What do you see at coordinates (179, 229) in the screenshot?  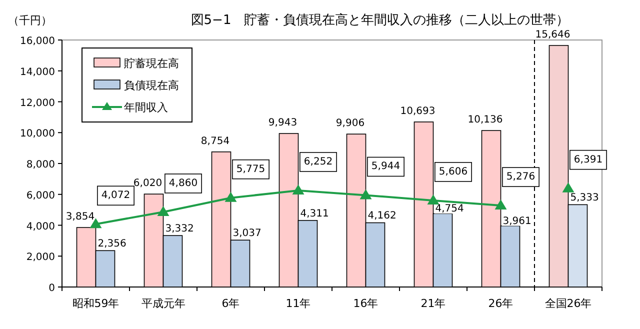 I see `data-label: 3,332` at bounding box center [179, 229].